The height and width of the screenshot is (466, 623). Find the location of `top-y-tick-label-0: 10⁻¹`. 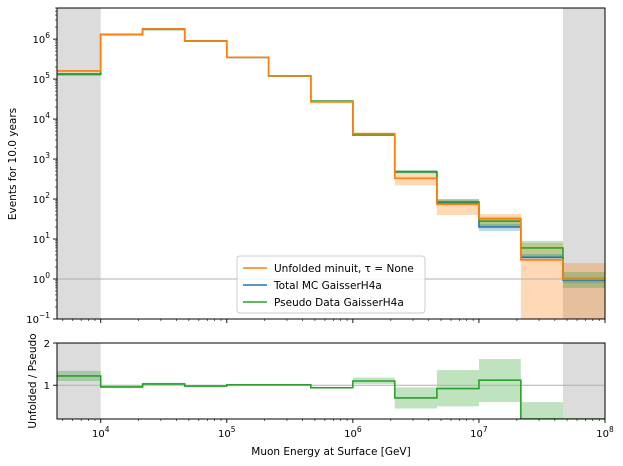

top-y-tick-label-0: 10⁻¹ is located at coordinates (38, 318).